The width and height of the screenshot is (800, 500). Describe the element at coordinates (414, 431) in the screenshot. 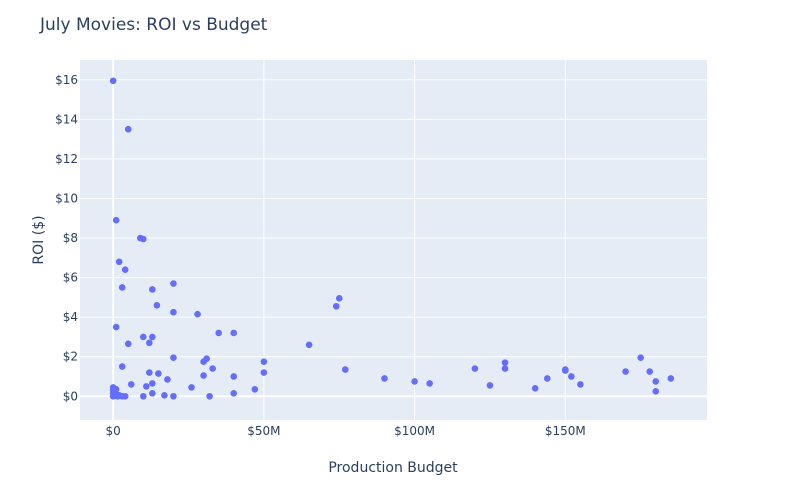

I see `x-tick-label: $100M` at that location.